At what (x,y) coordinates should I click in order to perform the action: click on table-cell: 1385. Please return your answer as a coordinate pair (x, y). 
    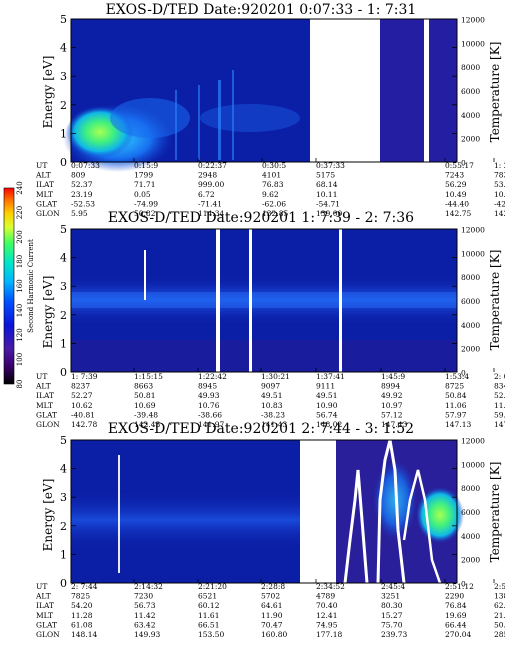
    Looking at the image, I should click on (499, 596).